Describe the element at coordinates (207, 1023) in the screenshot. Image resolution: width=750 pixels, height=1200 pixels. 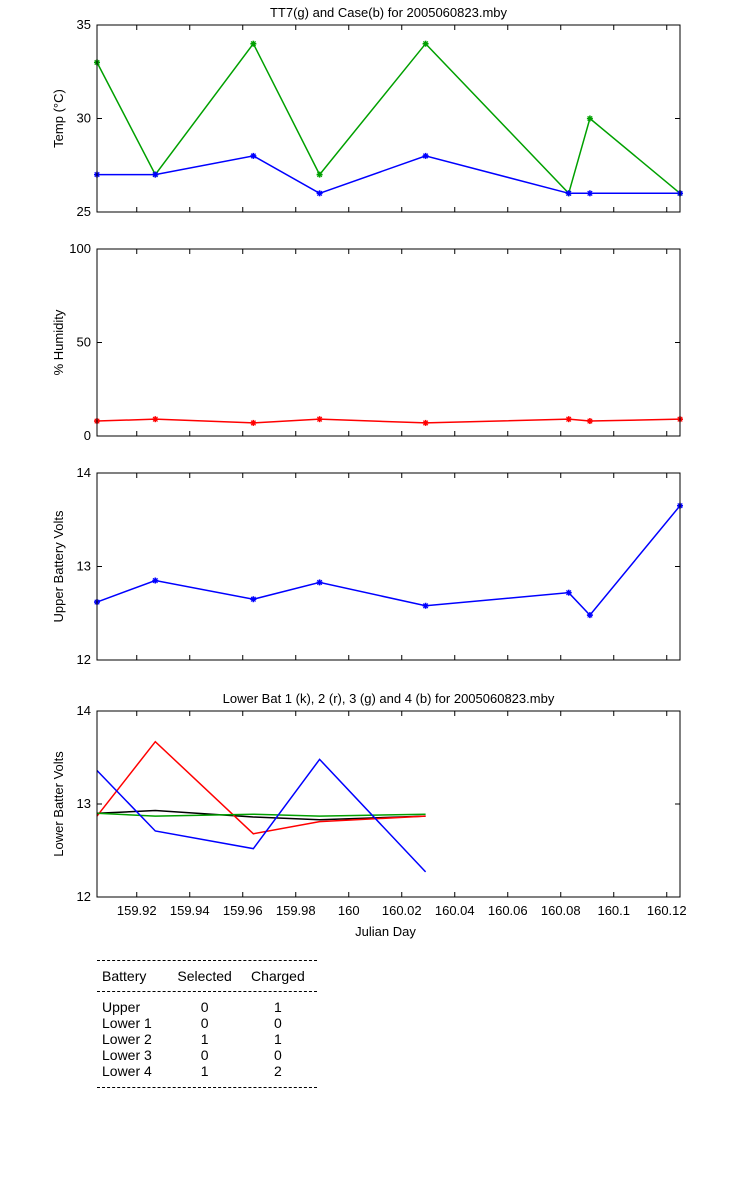
I see `table-row: Lower 1 0 0` at that location.